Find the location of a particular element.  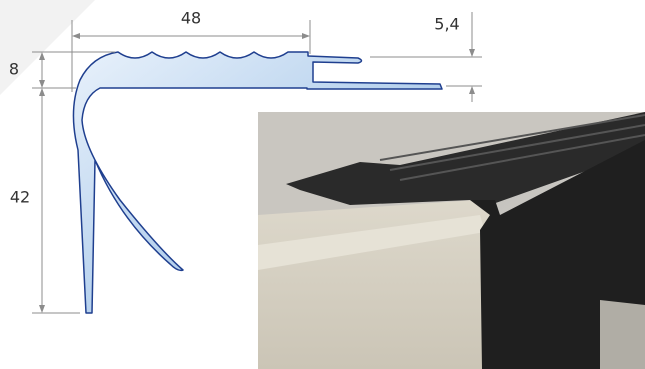

dimension-label: 5,4 is located at coordinates (446, 24).